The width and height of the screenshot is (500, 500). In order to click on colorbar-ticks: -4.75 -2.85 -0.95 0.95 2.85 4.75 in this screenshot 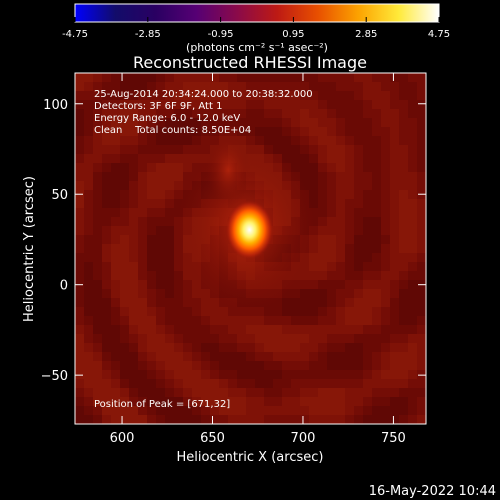, I will do `click(256, 28)`.